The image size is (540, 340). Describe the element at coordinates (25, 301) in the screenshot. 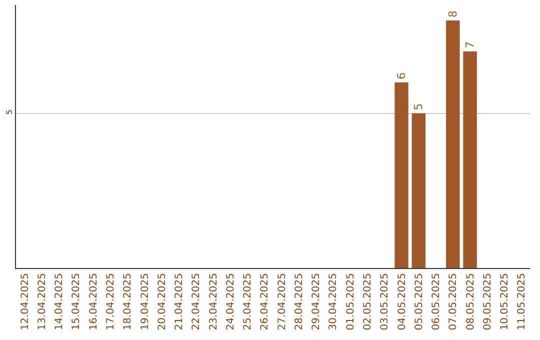

I see `x-tick-label: 12.04.2025` at that location.